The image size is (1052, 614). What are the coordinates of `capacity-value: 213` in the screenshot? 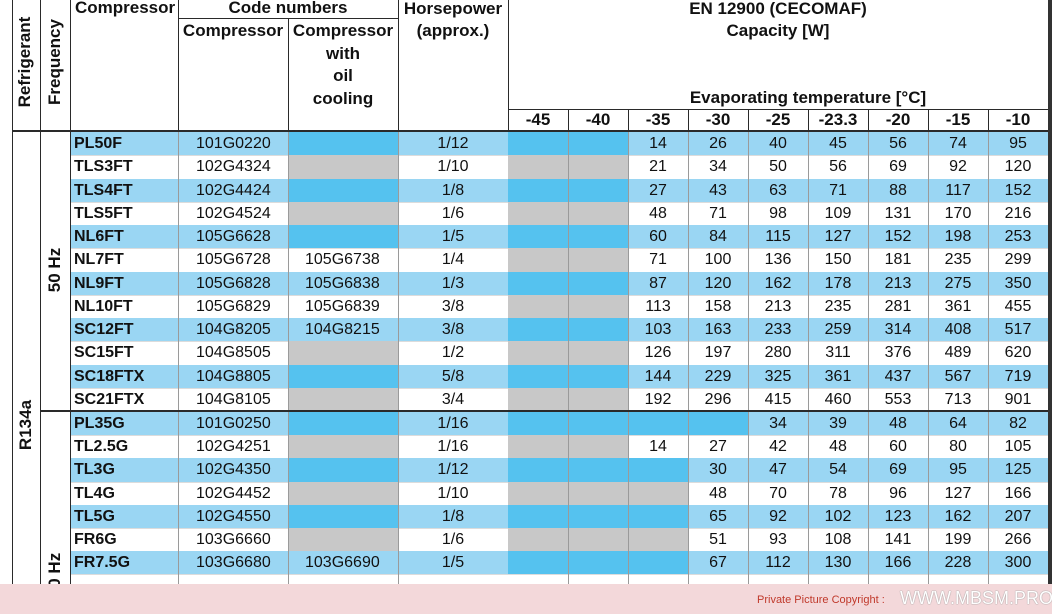 It's located at (778, 306).